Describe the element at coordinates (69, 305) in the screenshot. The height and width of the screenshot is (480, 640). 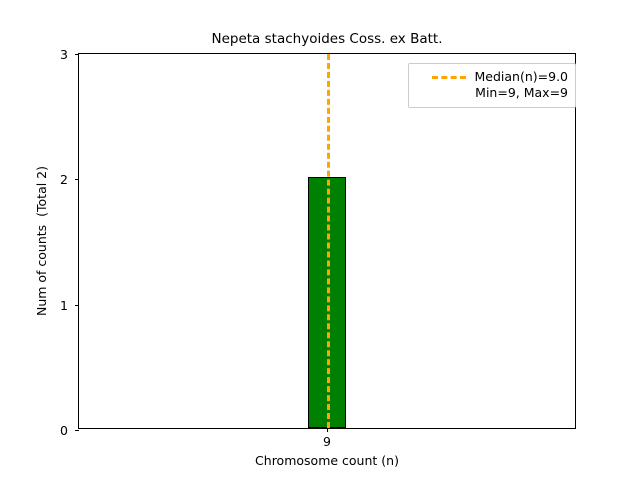
I see `y-tick-1: 1` at that location.